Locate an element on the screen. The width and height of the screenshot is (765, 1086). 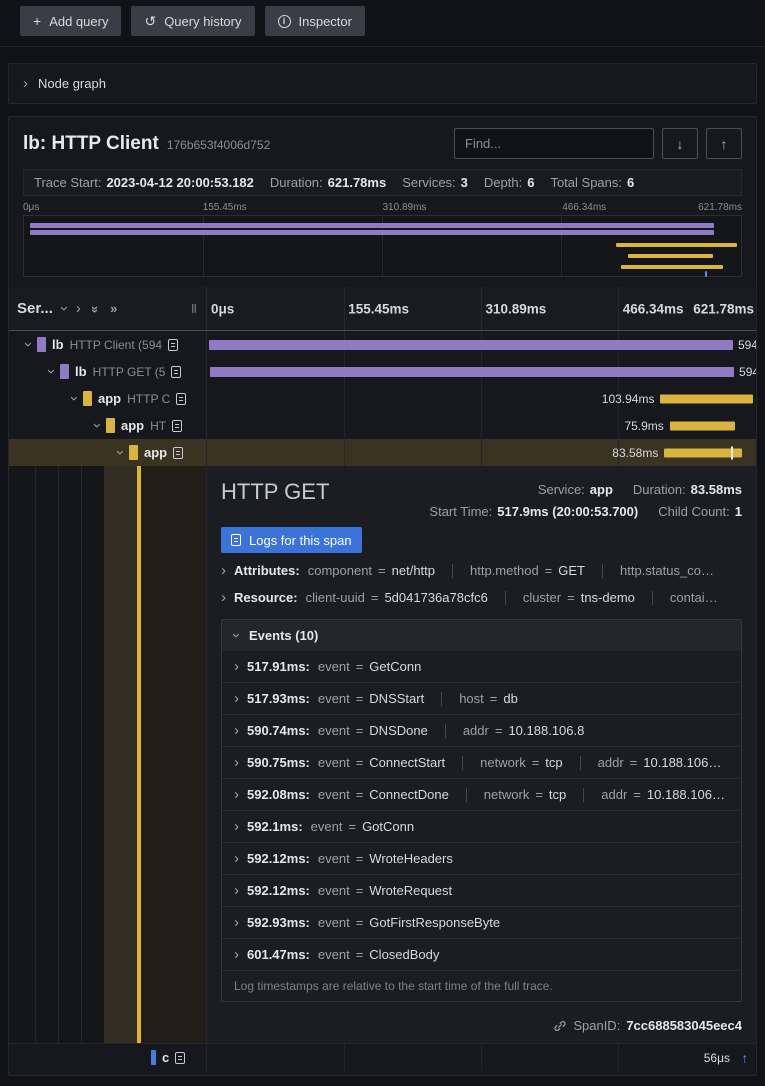
next-result-button: ↓ is located at coordinates (680, 143).